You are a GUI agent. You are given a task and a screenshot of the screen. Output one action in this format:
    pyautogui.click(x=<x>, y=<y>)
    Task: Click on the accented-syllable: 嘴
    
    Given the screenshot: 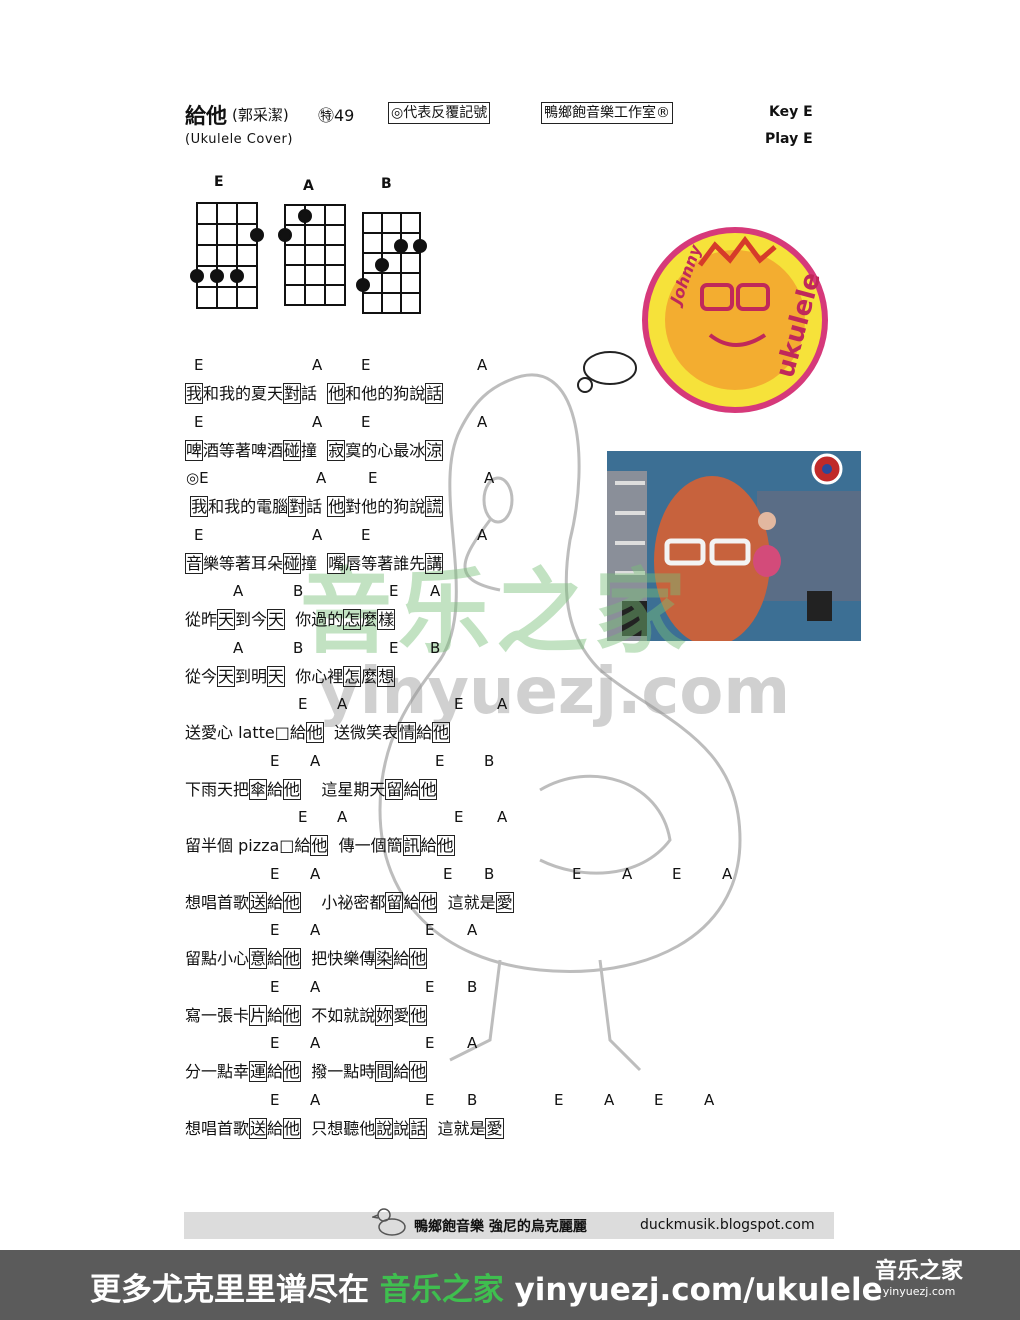 What is the action you would take?
    pyautogui.click(x=336, y=563)
    